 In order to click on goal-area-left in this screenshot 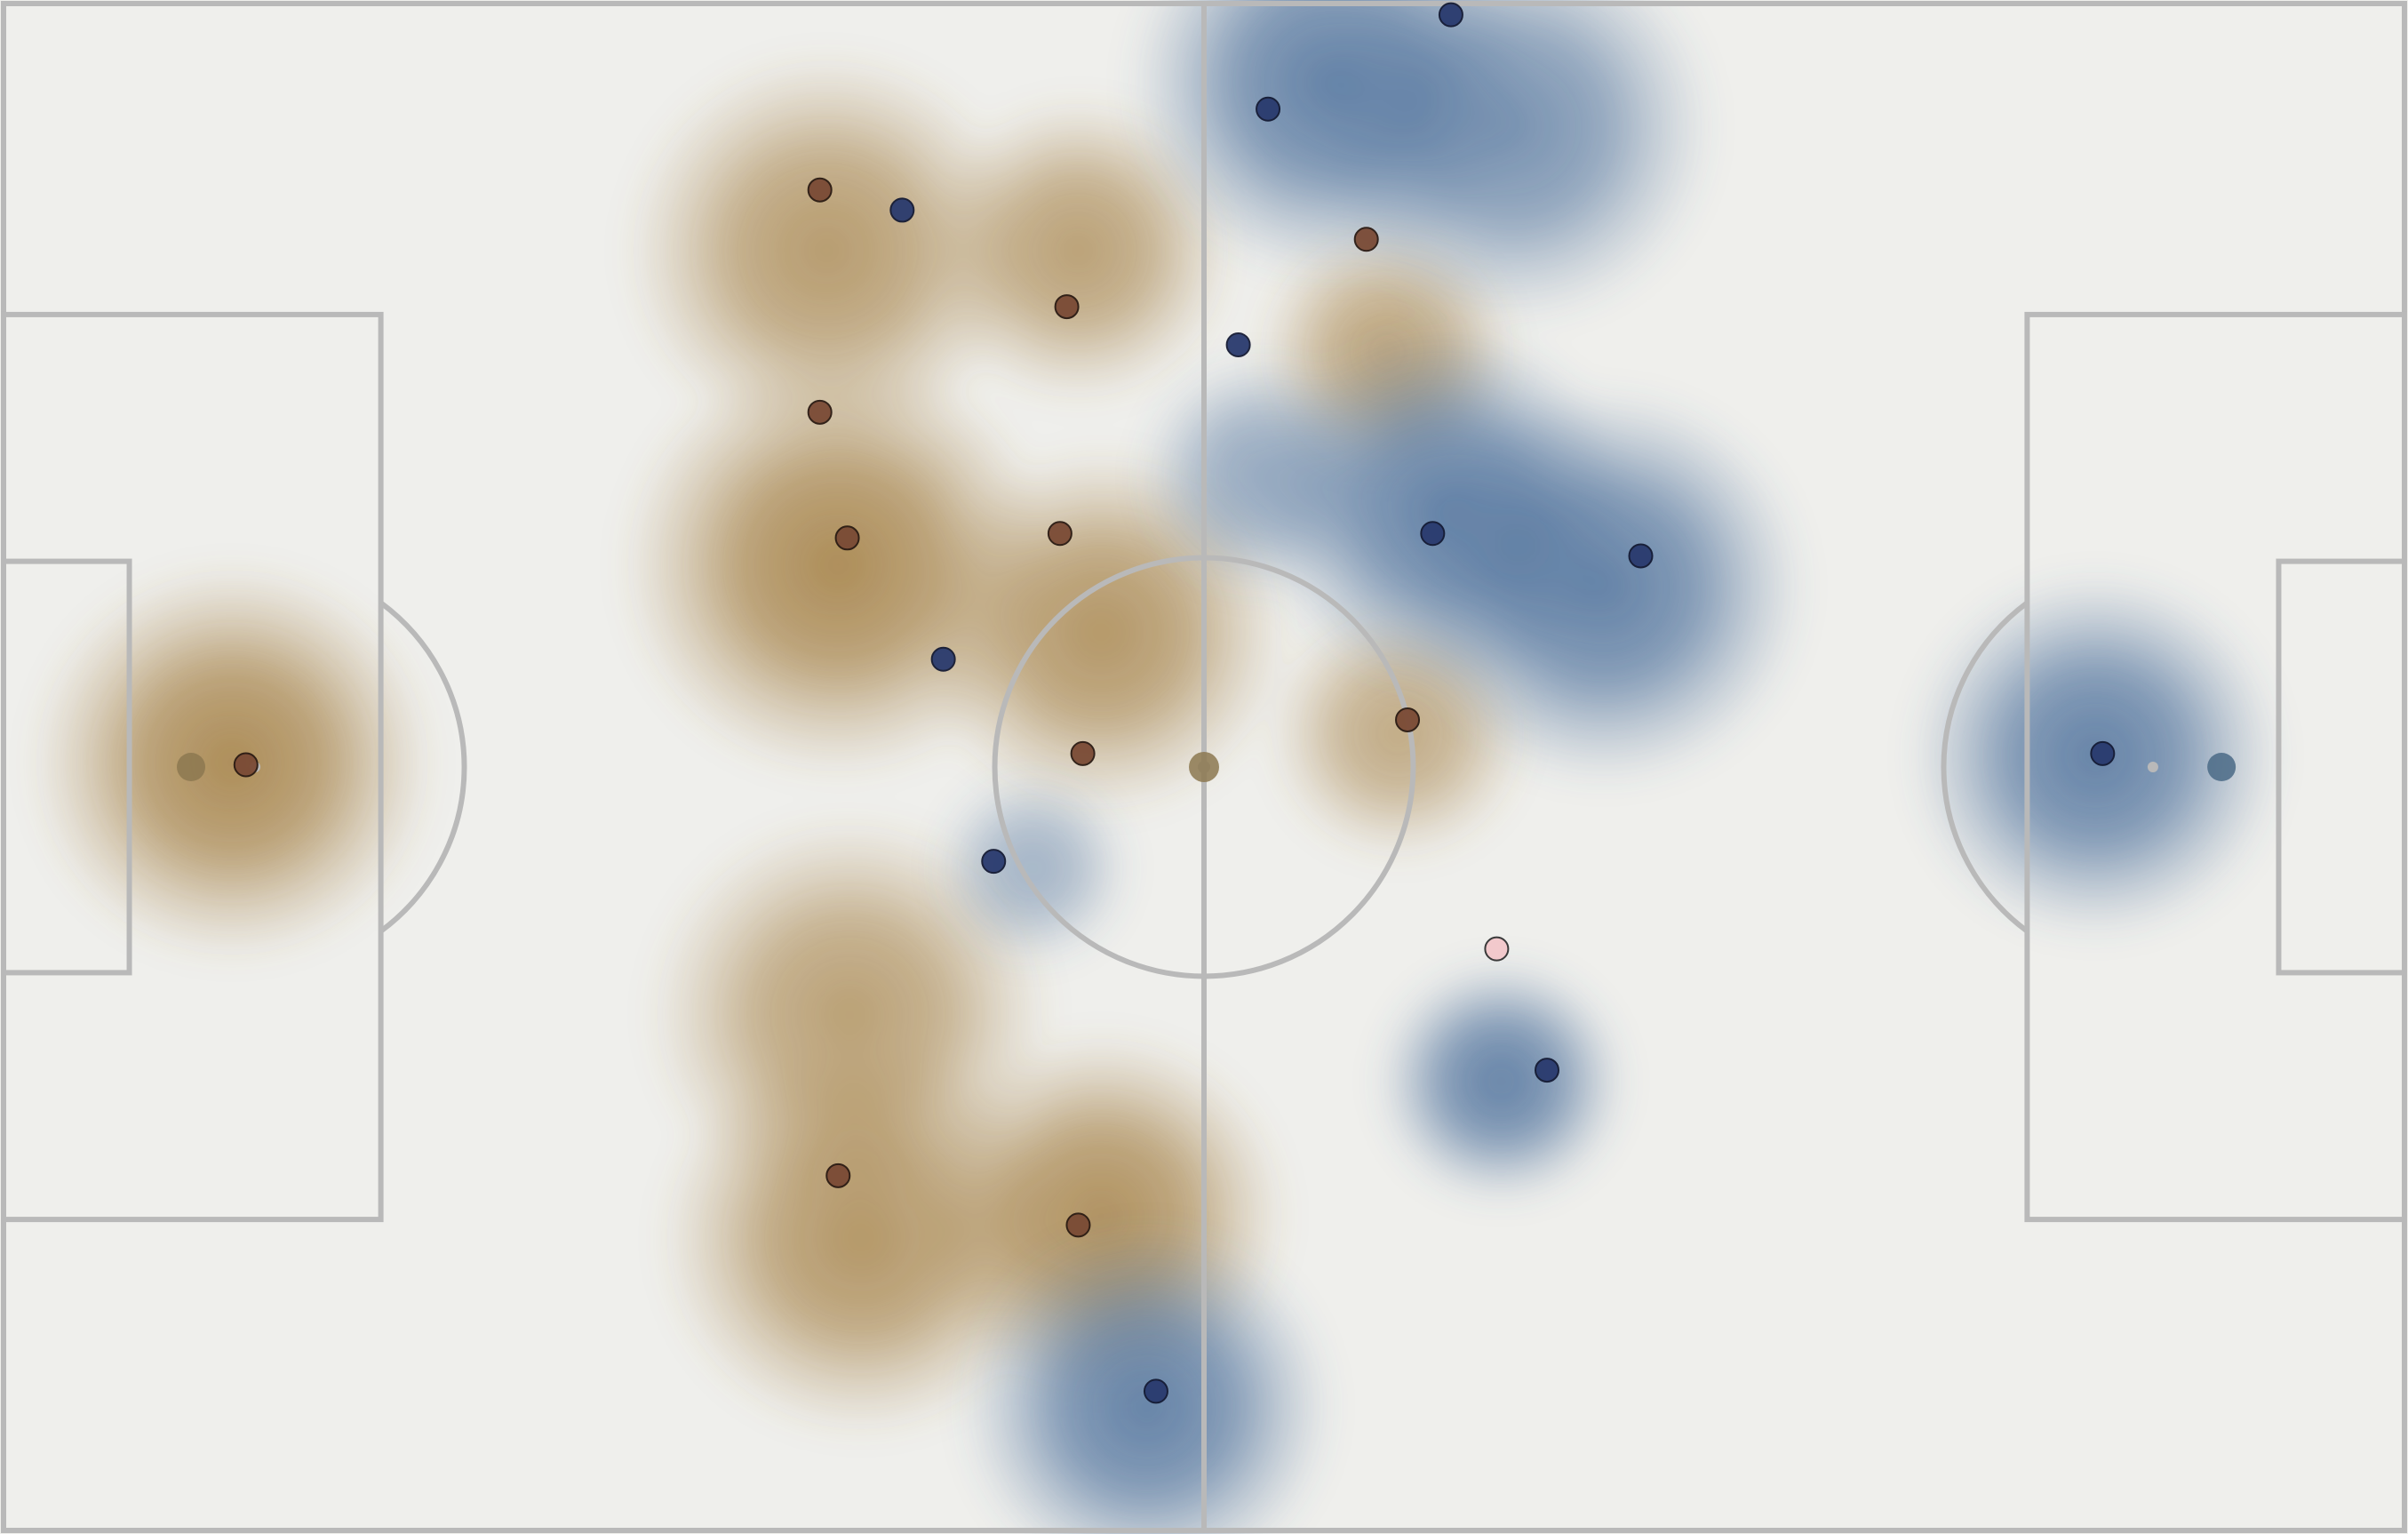, I will do `click(66, 767)`.